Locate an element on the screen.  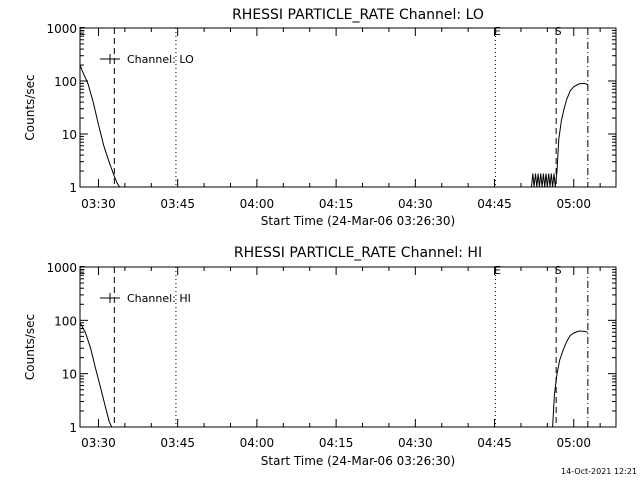
legend-label: Channel: HI is located at coordinates (159, 298).